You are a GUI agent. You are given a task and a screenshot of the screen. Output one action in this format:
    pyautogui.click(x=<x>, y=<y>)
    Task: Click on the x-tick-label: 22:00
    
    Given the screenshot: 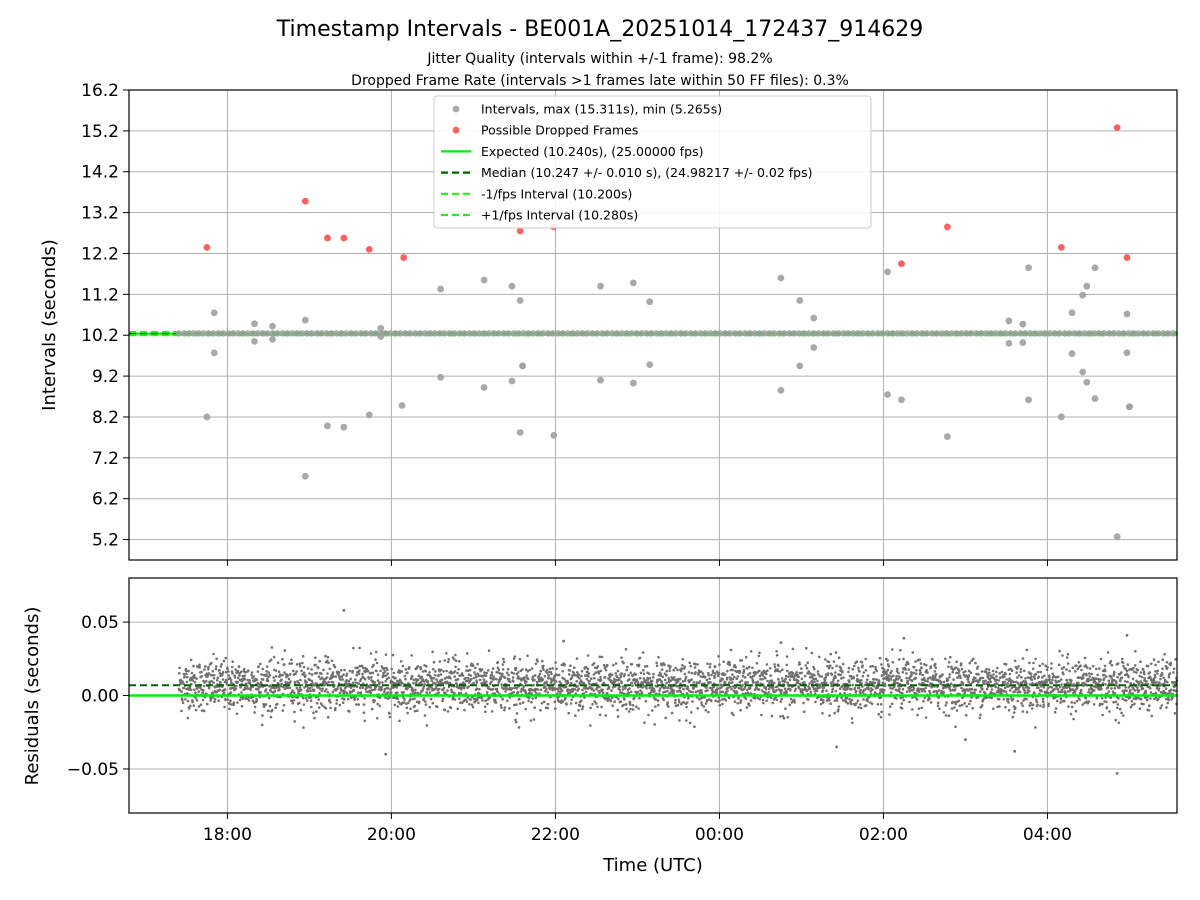 What is the action you would take?
    pyautogui.click(x=555, y=835)
    